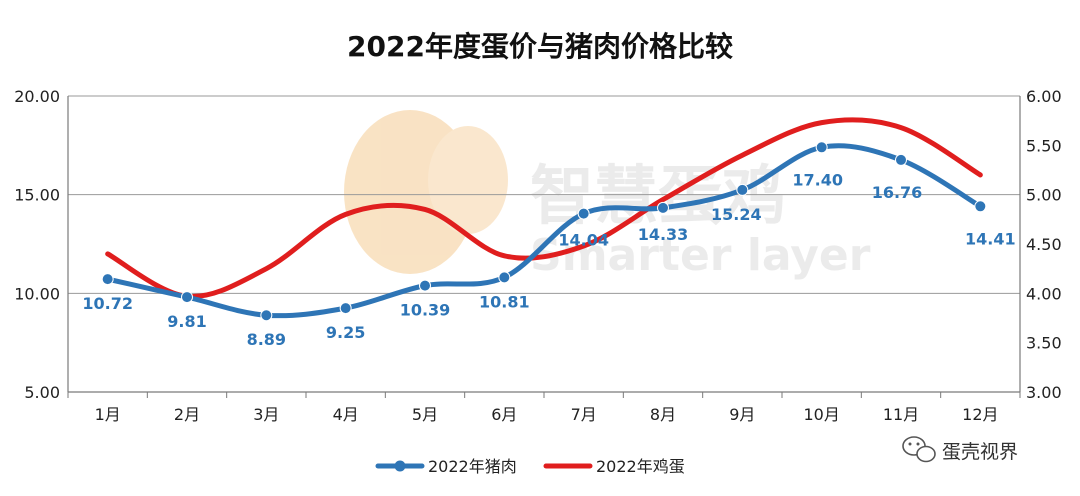 The image size is (1080, 496). I want to click on data-label: 16.76, so click(897, 192).